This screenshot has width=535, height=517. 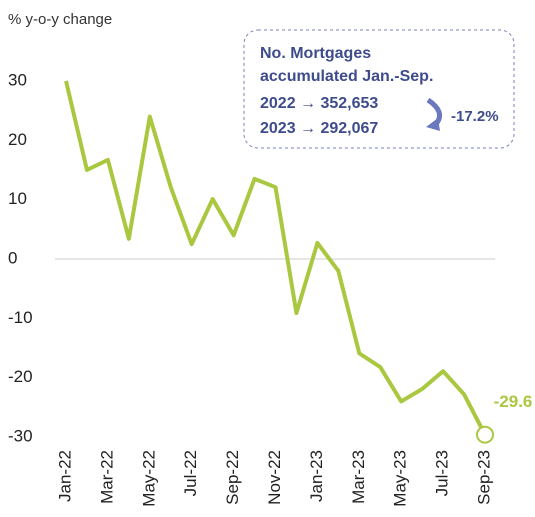 I want to click on y-tick-label: 30, so click(x=17, y=79).